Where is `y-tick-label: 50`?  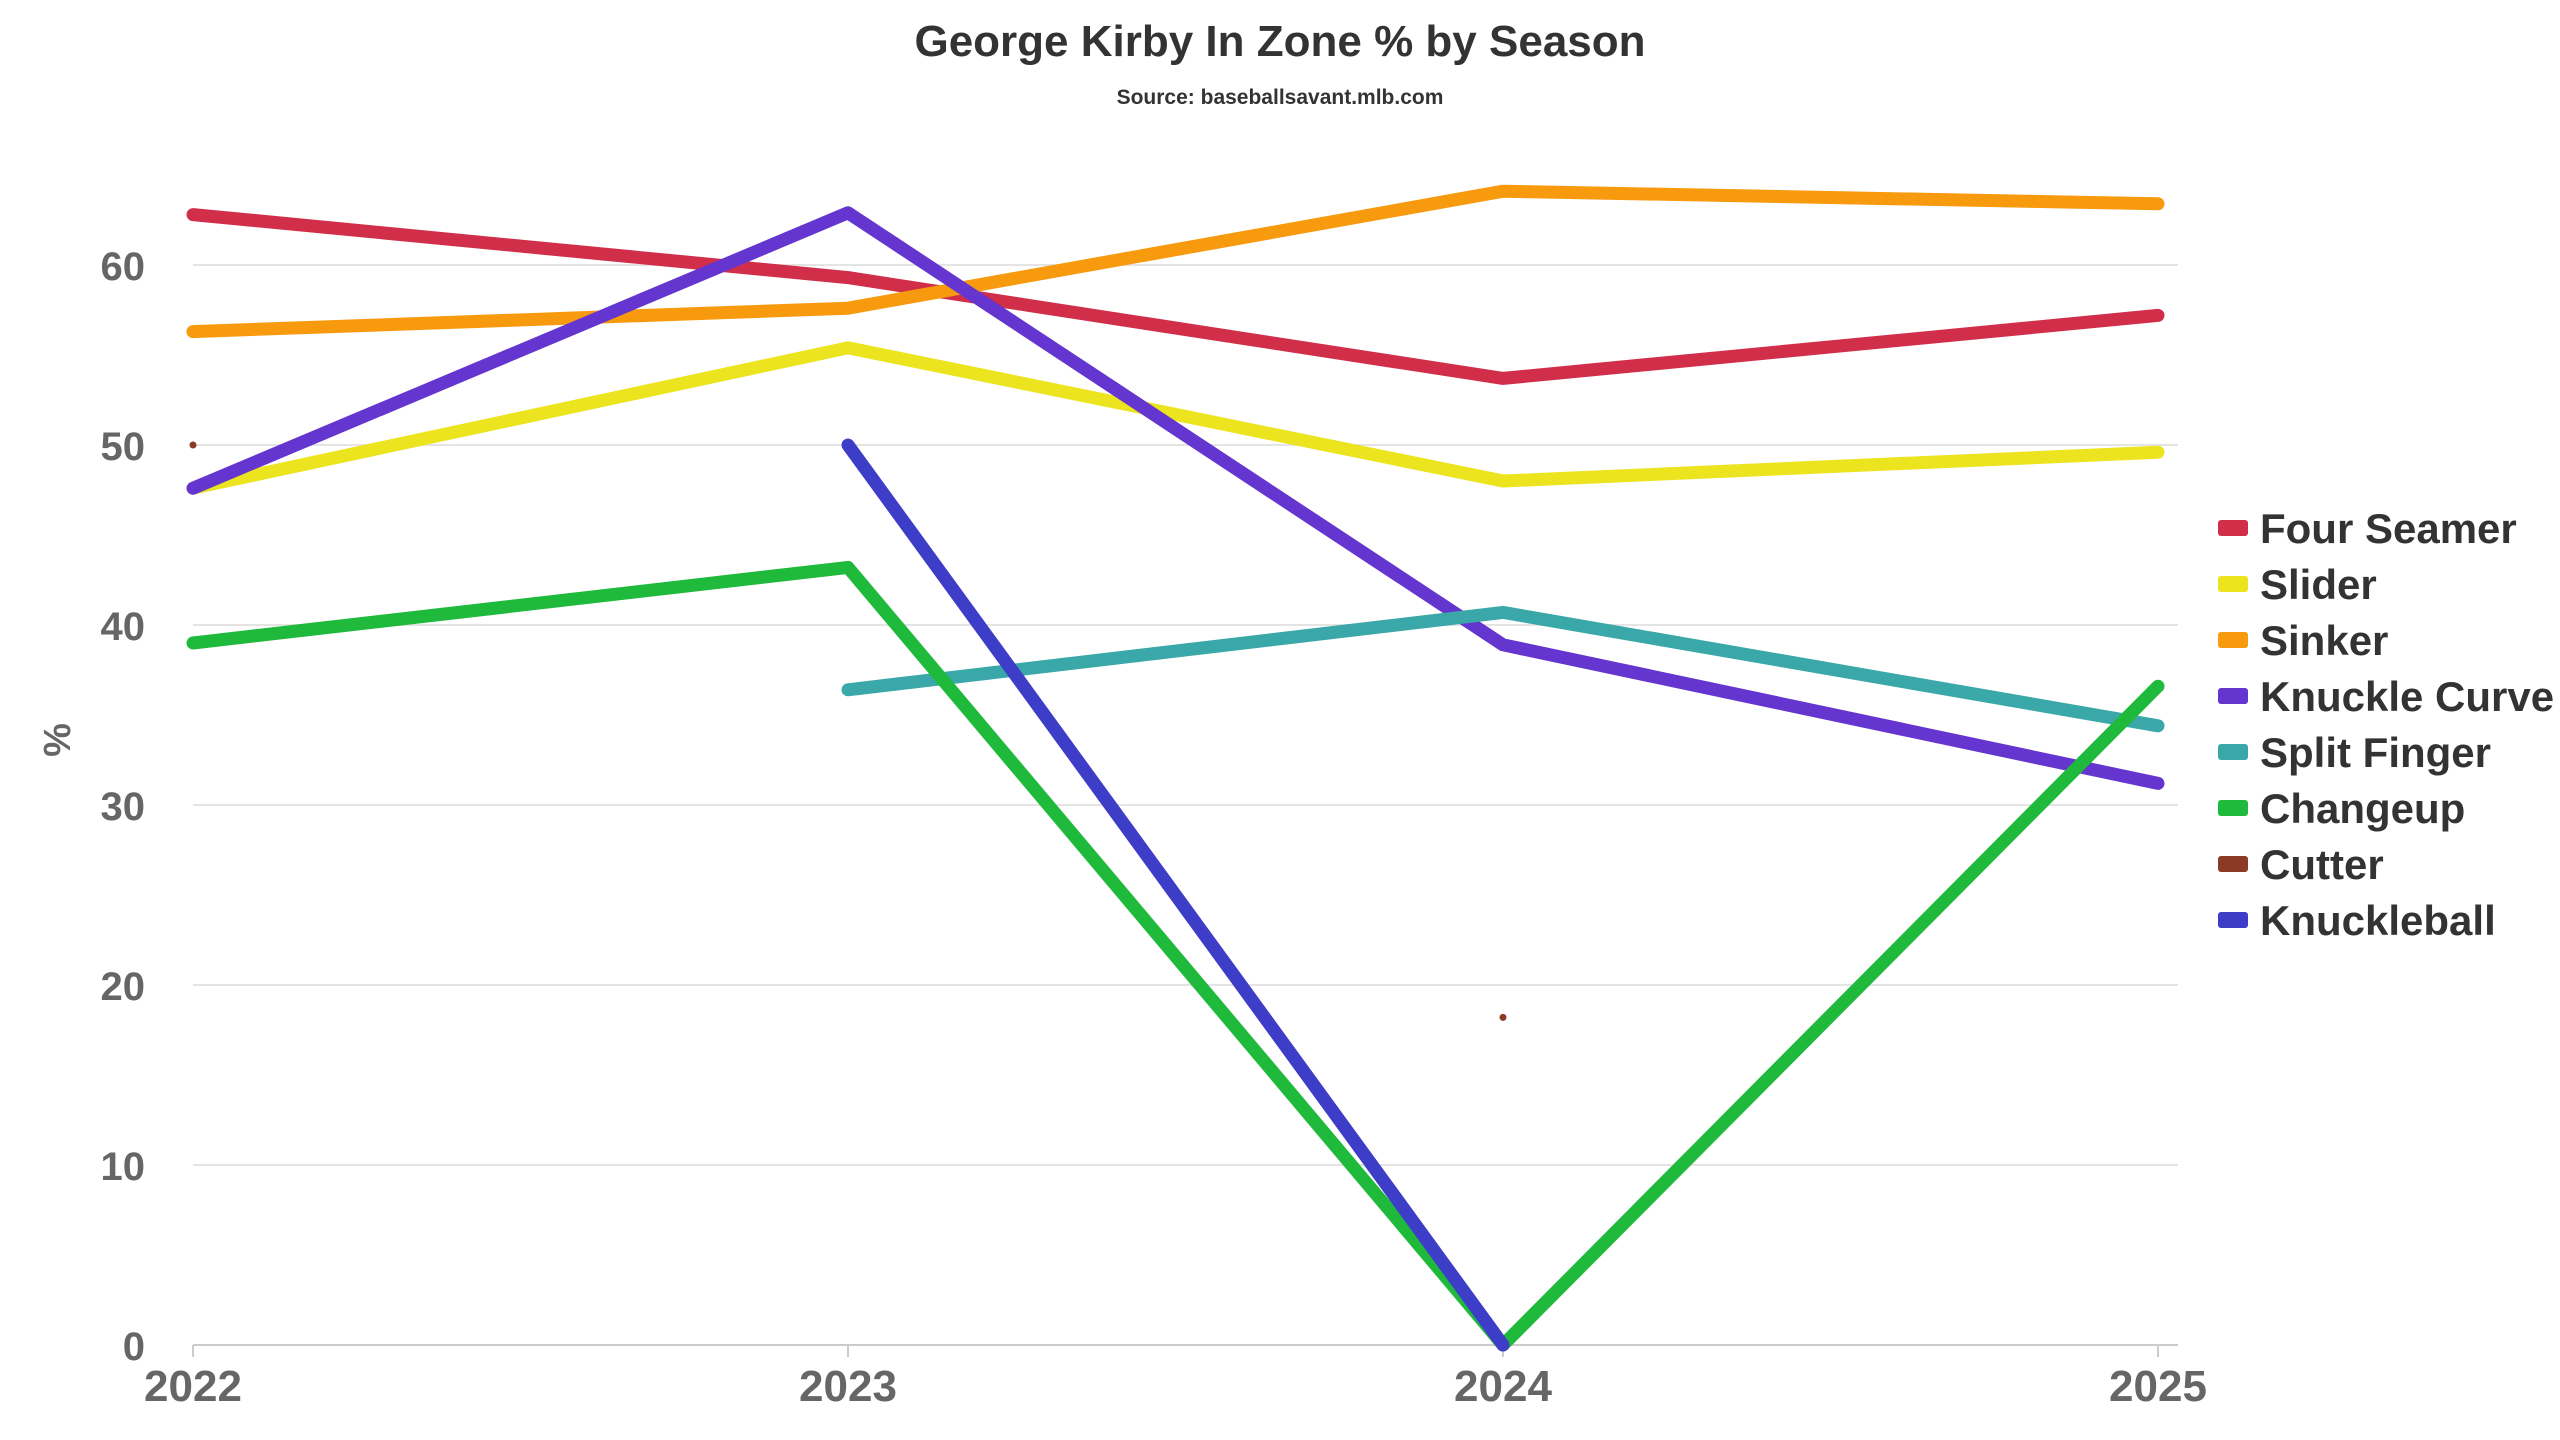
y-tick-label: 50 is located at coordinates (123, 447).